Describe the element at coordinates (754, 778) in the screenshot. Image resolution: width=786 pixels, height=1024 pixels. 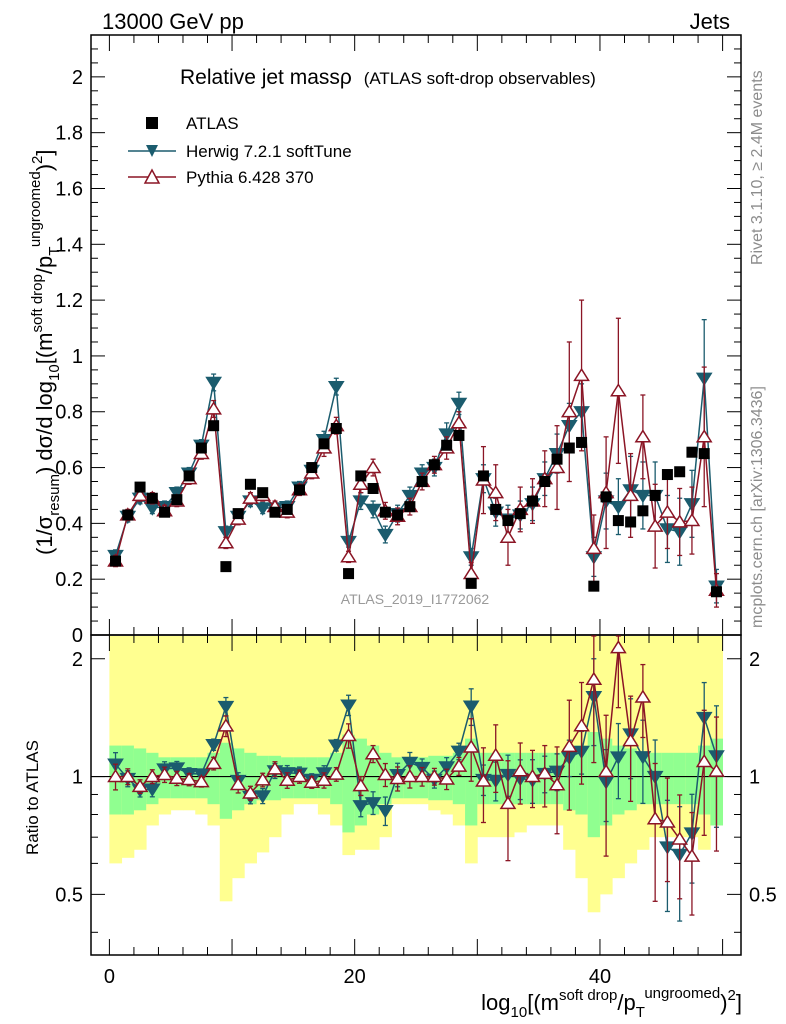
I see `ratio-y-tick-label-right: 1` at that location.